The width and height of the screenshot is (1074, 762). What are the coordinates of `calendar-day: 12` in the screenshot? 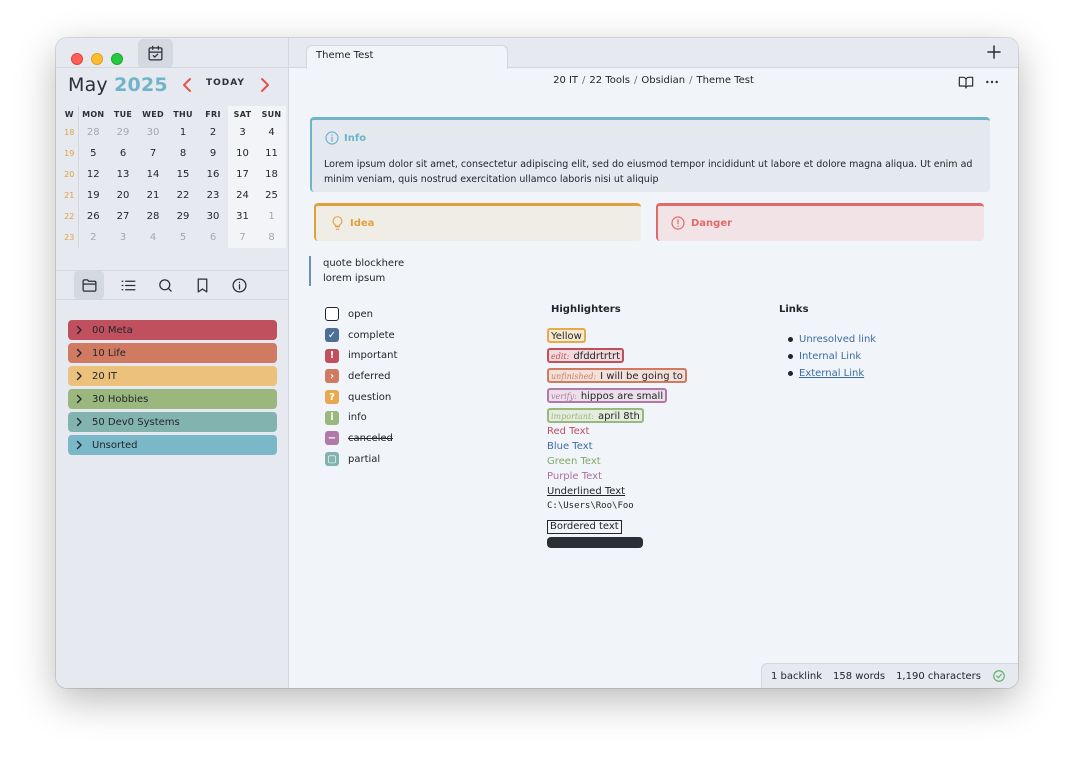 It's located at (93, 174).